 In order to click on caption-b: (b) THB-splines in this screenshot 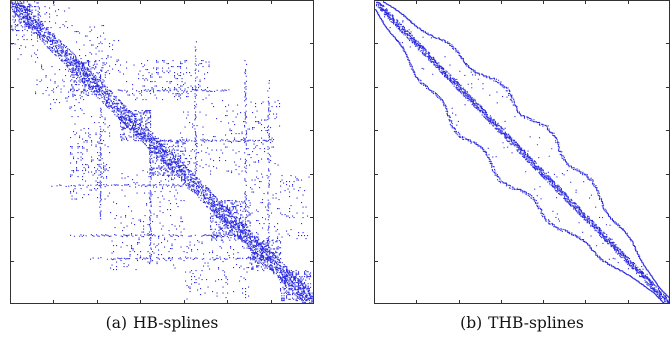, I will do `click(522, 323)`.